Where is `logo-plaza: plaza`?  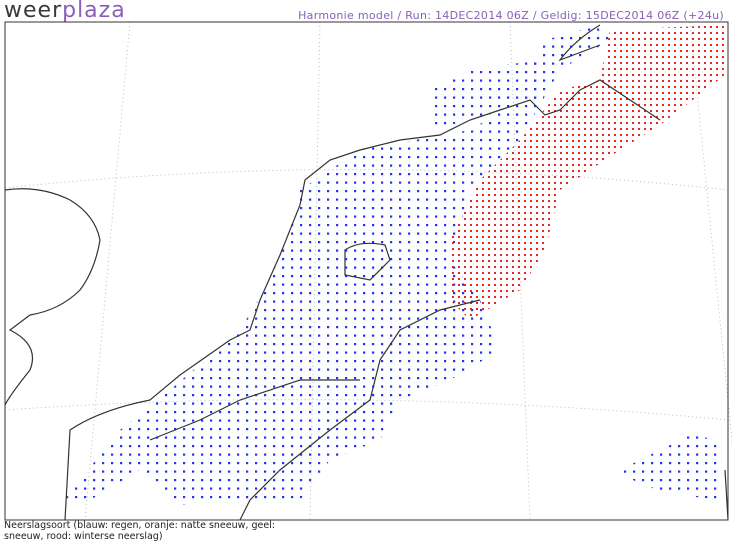
logo-plaza: plaza is located at coordinates (94, 11).